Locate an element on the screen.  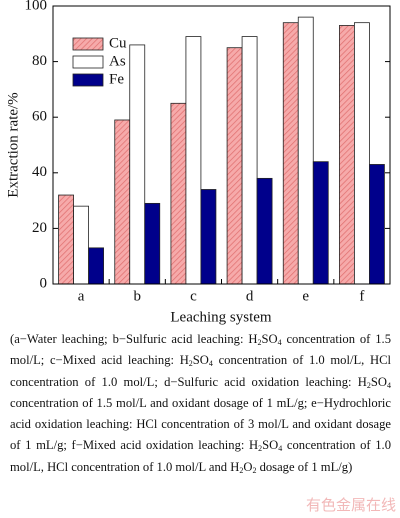
y-tick-label: 40 is located at coordinates (39, 172).